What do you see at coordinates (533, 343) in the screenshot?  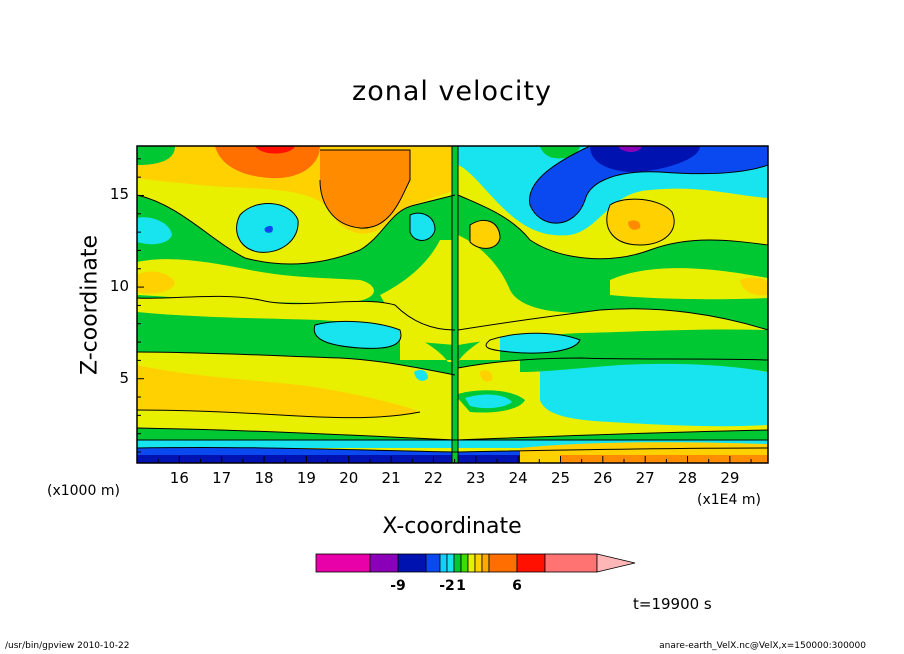 I see `lower-right-cyan-cell` at bounding box center [533, 343].